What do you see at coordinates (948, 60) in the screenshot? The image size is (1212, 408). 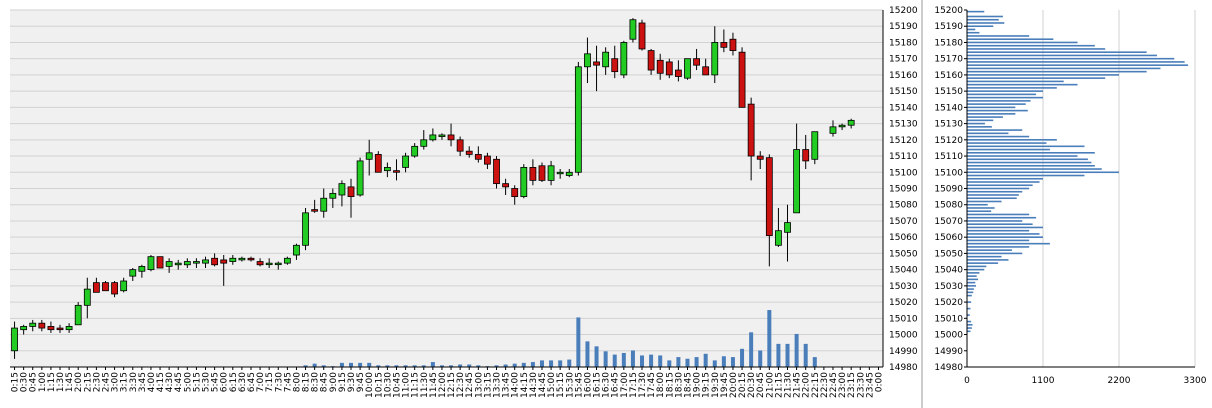 I see `profile-price-tick-label: 15170` at bounding box center [948, 60].